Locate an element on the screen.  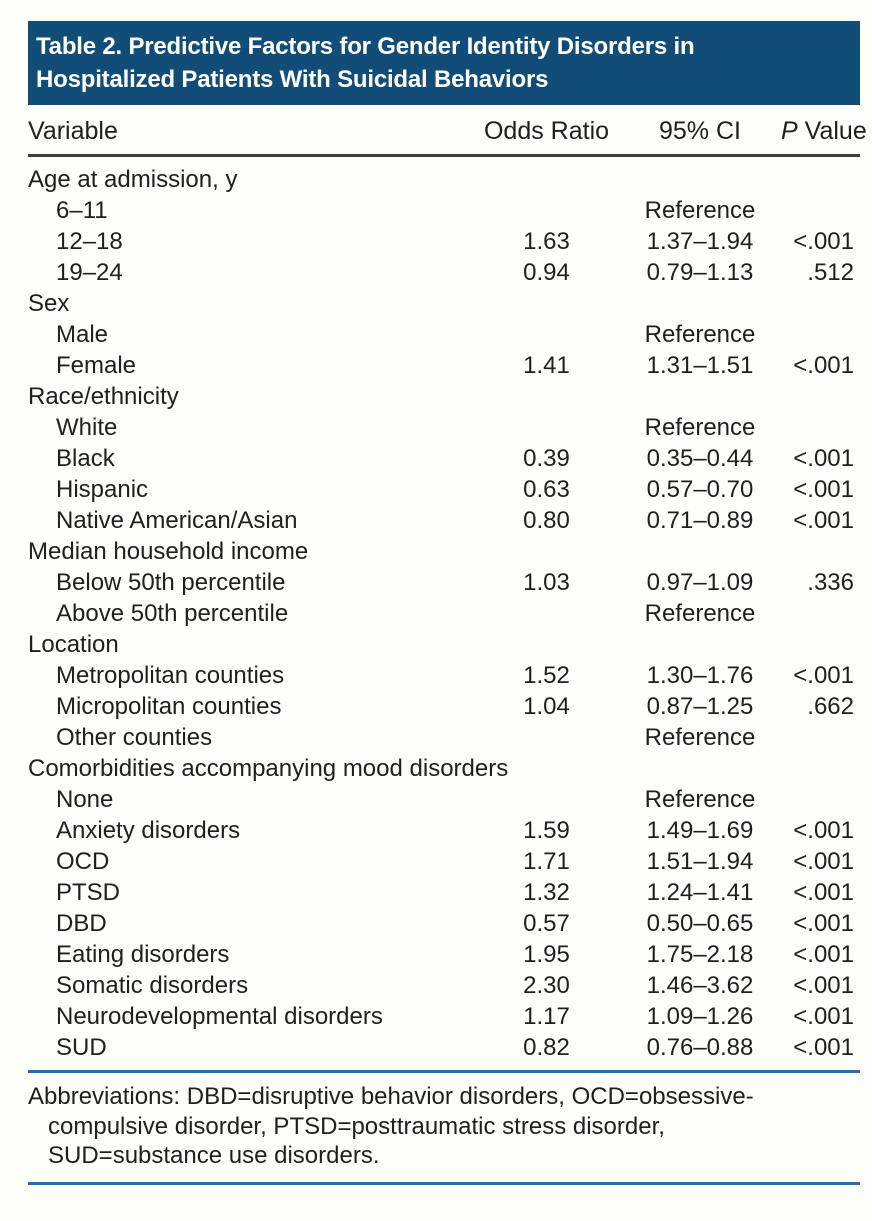
p-value-cell: .512 is located at coordinates (830, 272).